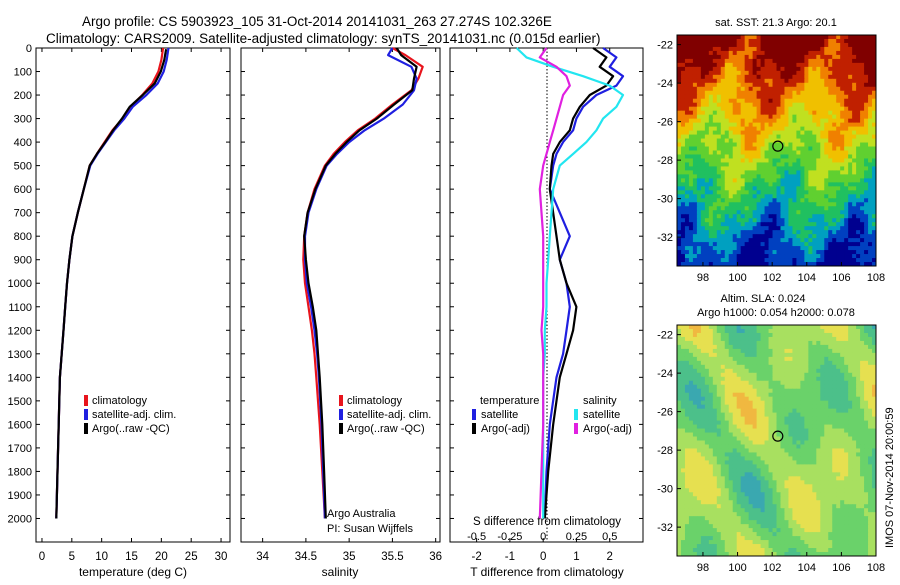 Image resolution: width=900 pixels, height=585 pixels. I want to click on temperature-xlabel: temperature (deg C), so click(133, 572).